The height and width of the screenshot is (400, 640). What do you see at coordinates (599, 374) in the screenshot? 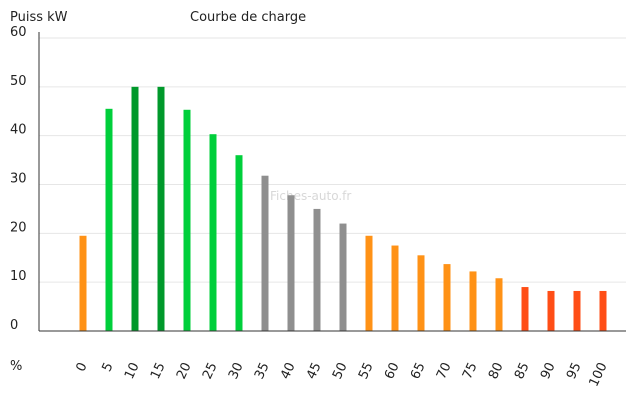
I see `x-tick-label: 100` at bounding box center [599, 374].